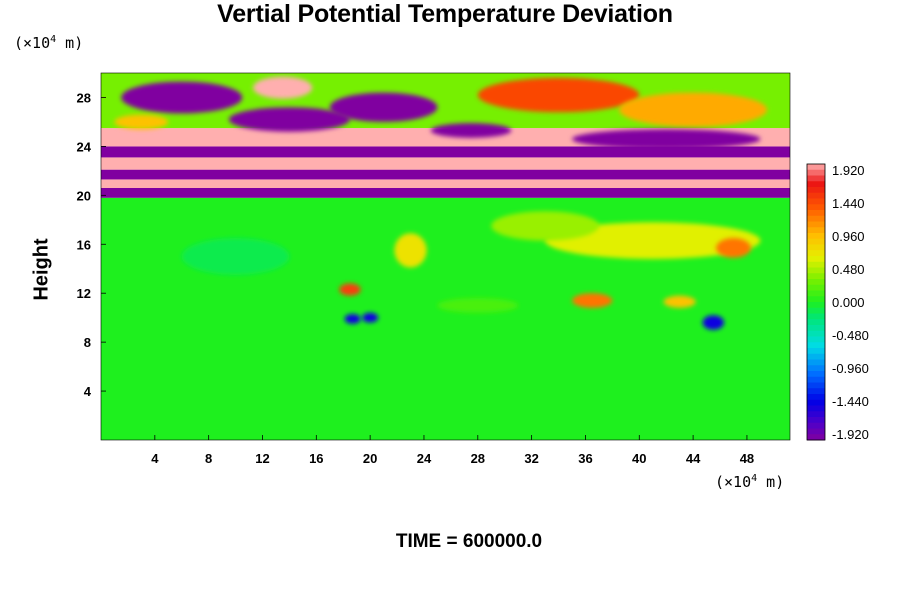 The width and height of the screenshot is (900, 600). What do you see at coordinates (53, 39) in the screenshot?
I see `y-unit-exponent: 4` at bounding box center [53, 39].